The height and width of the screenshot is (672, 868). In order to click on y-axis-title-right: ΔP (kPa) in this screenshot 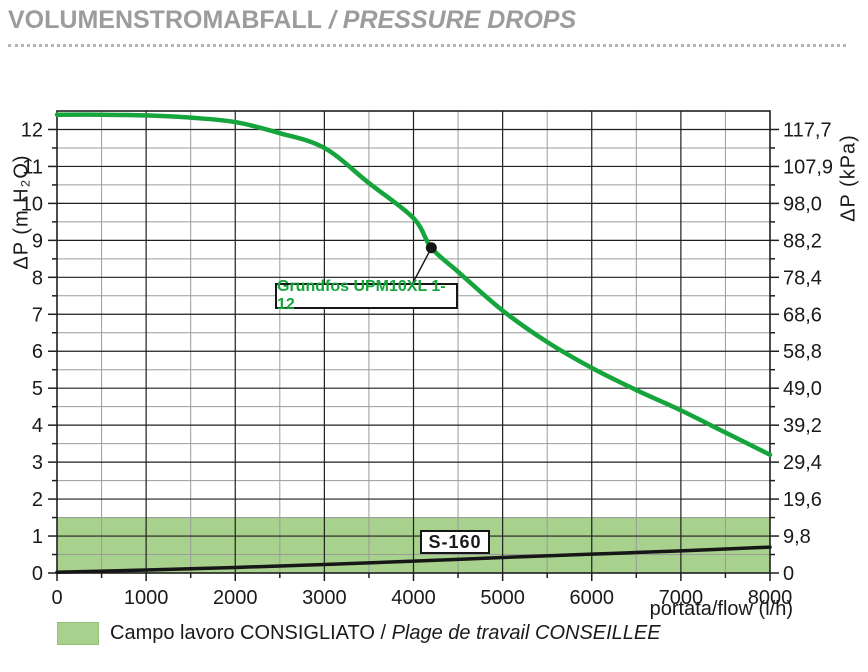, I will do `click(848, 178)`.